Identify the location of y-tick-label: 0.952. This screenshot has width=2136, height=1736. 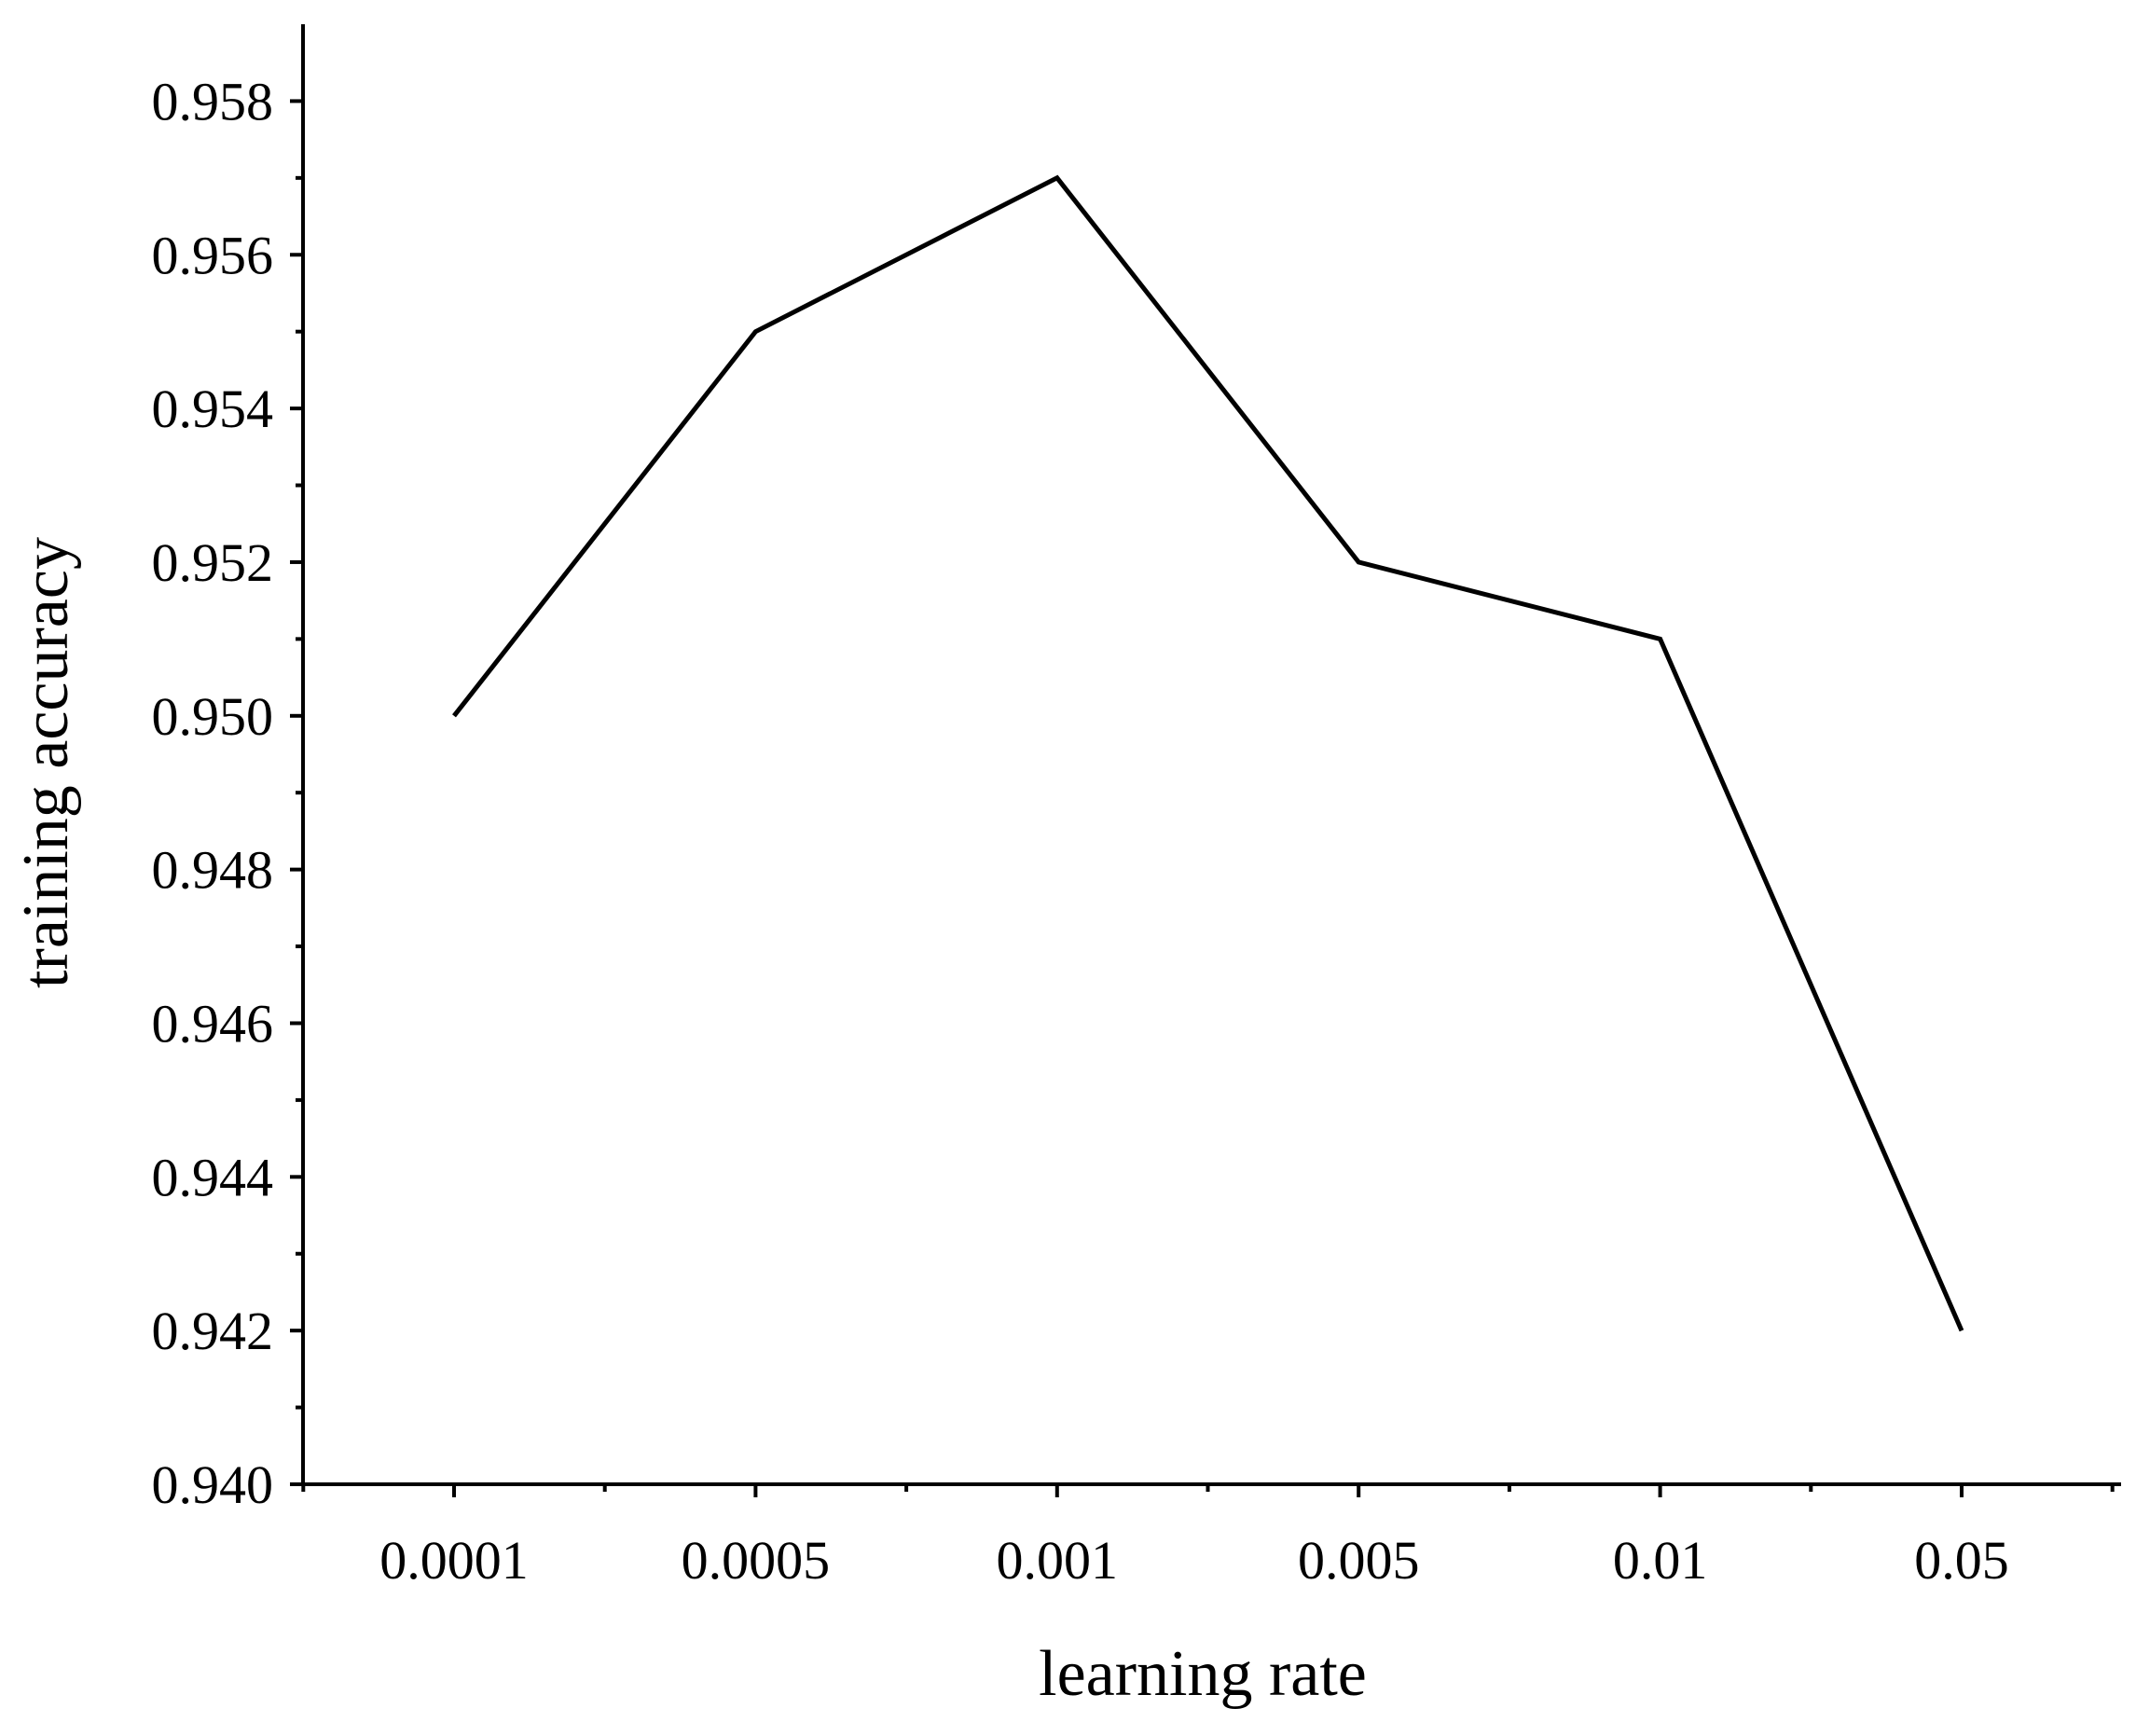
(213, 562).